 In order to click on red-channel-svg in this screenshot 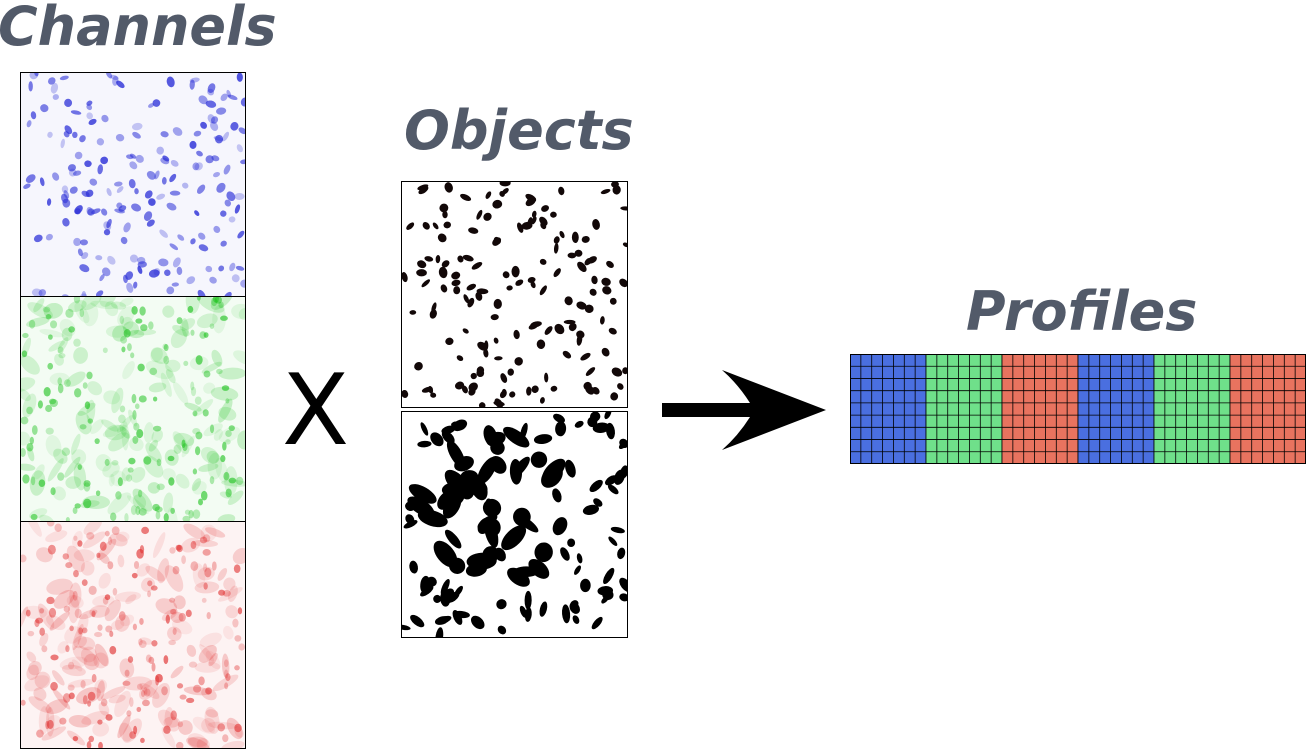, I will do `click(133, 635)`.